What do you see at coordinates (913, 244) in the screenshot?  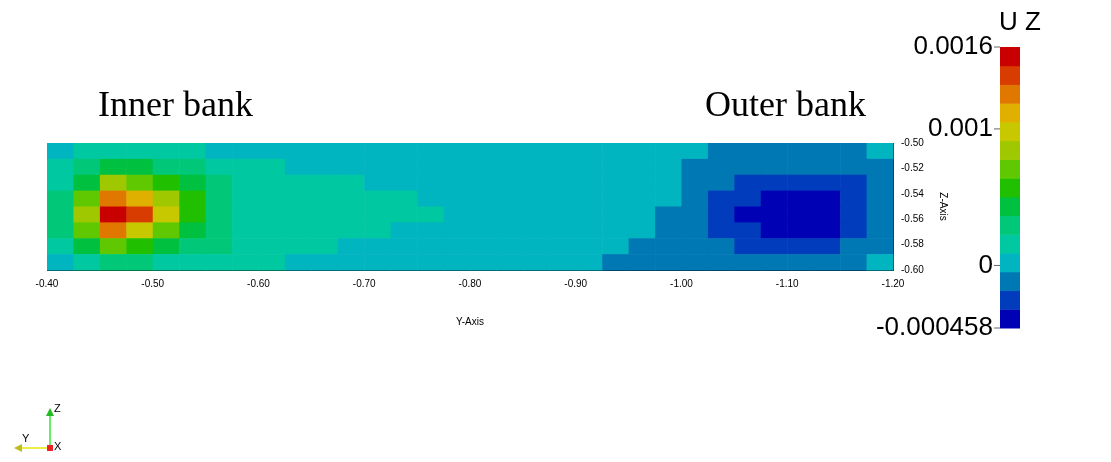 I see `y-tick-label: -0.58` at bounding box center [913, 244].